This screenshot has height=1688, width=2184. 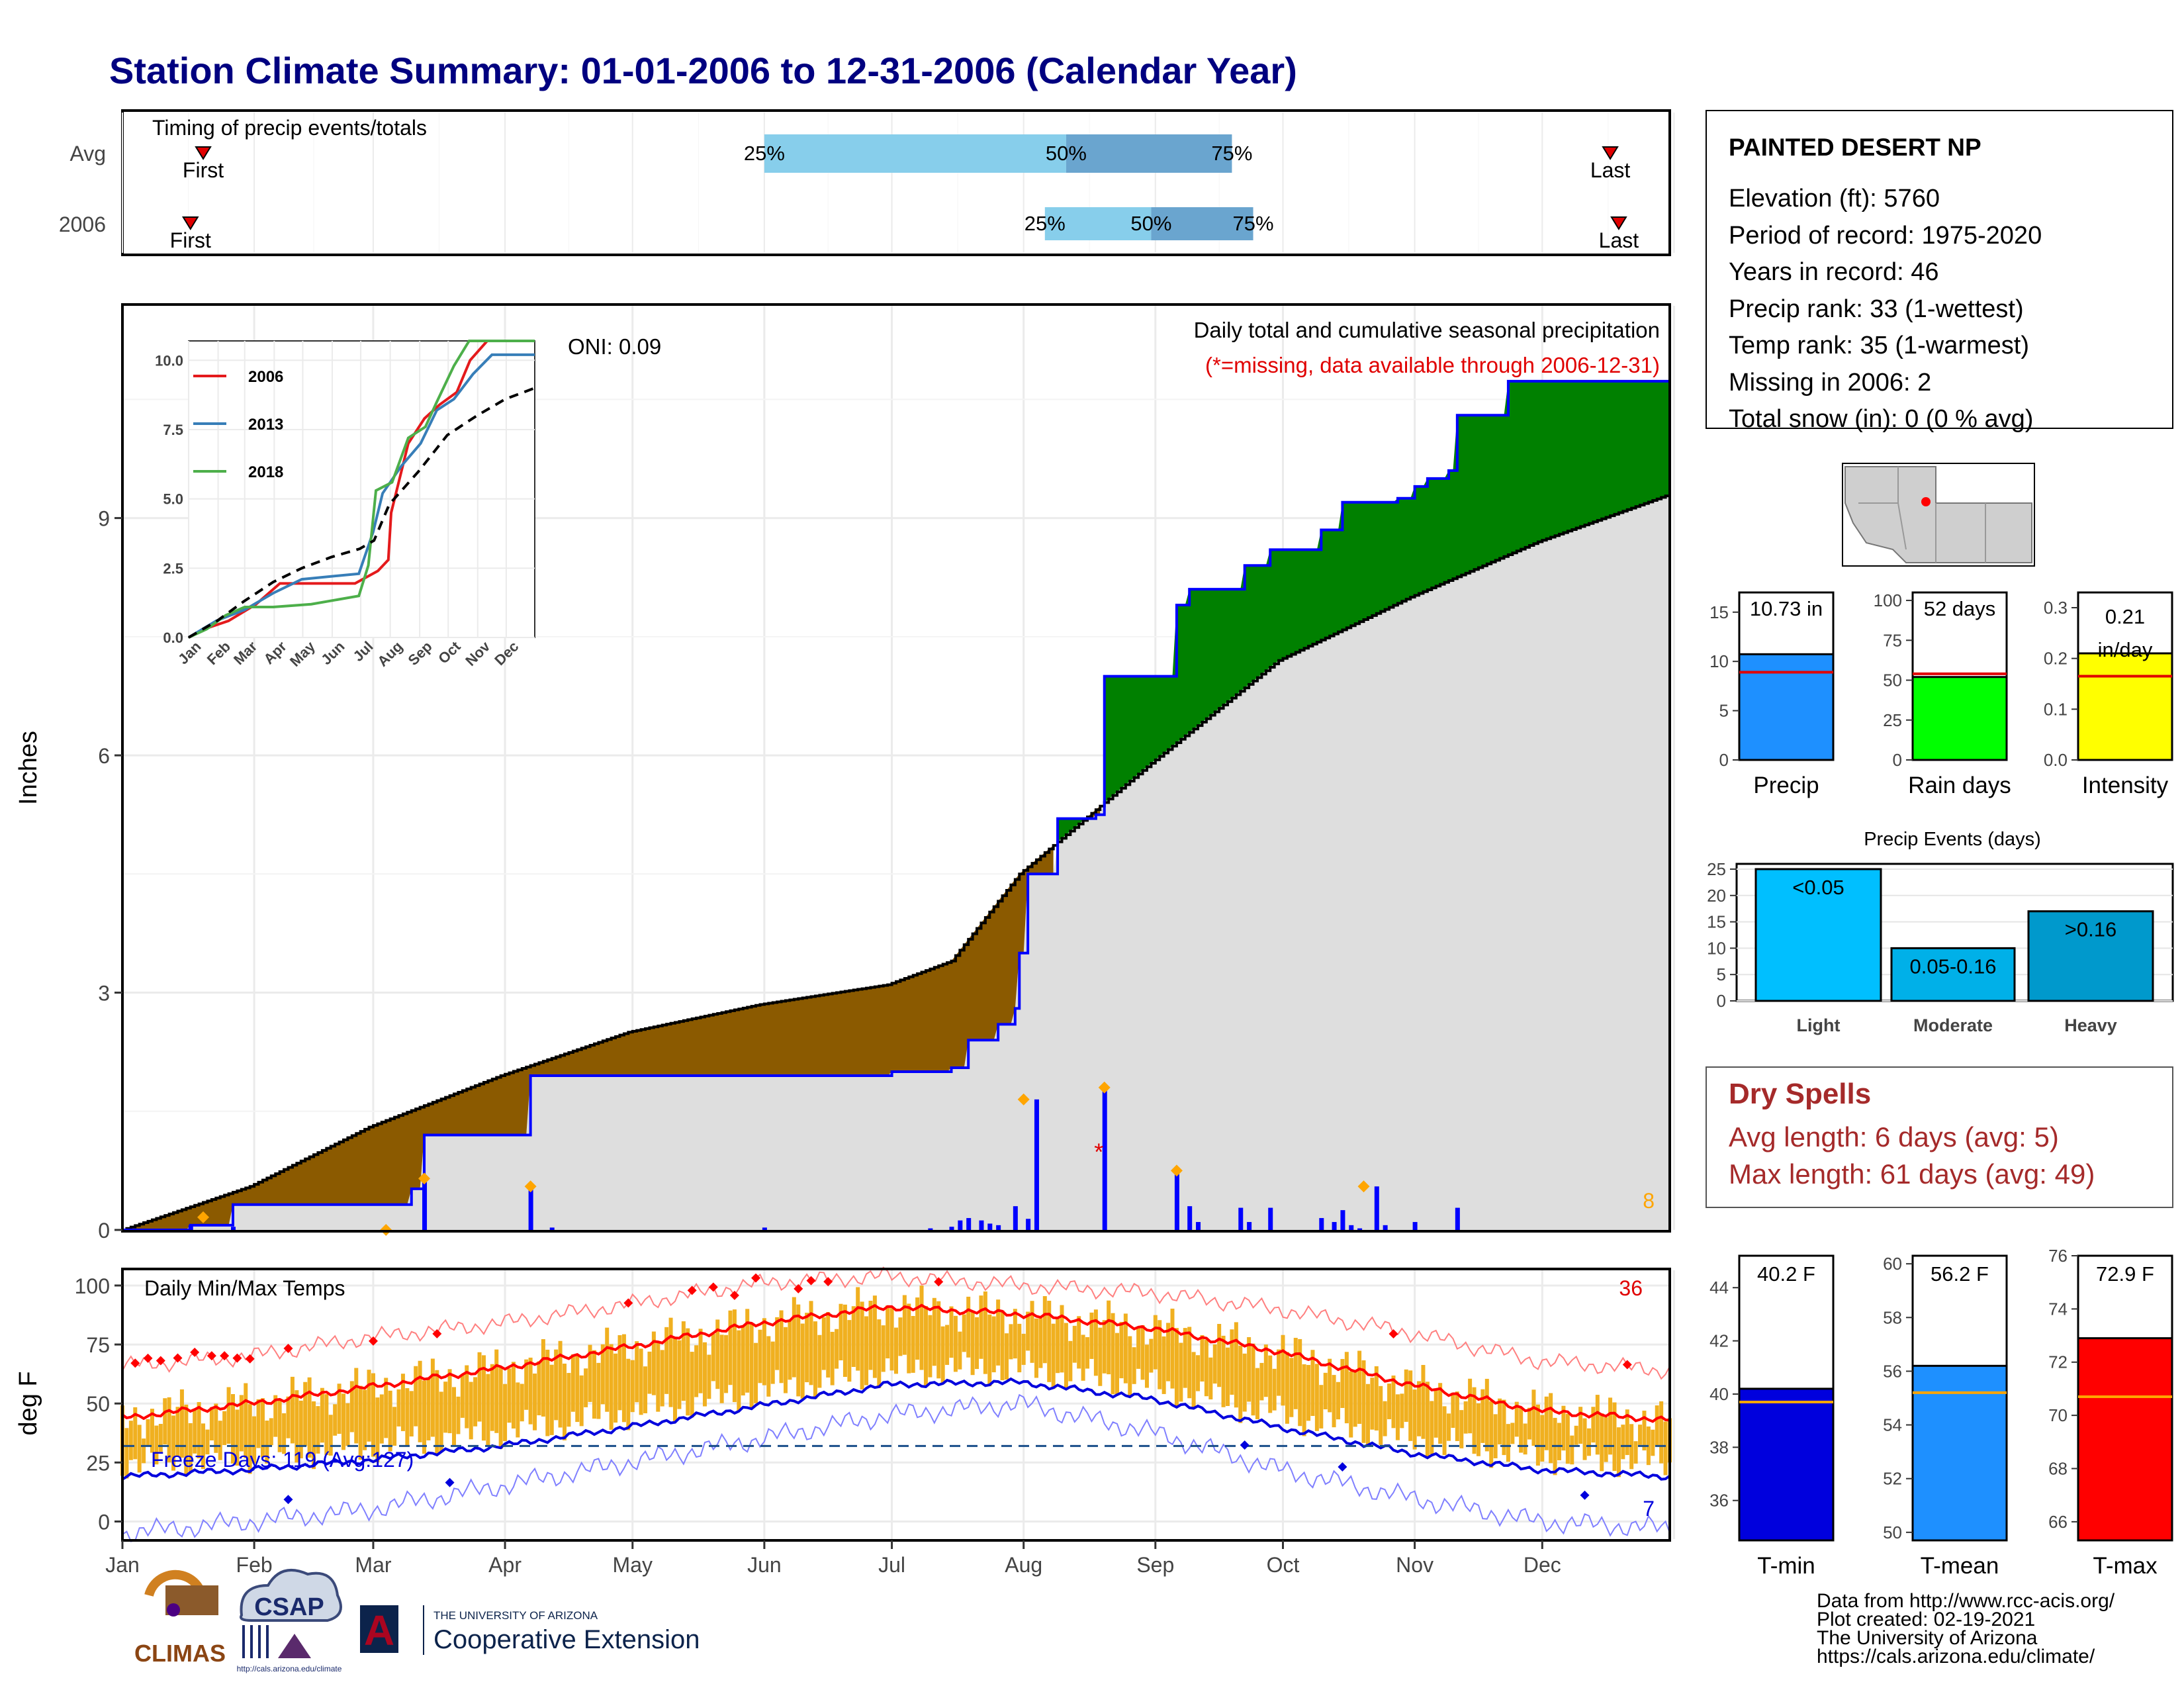 What do you see at coordinates (633, 1565) in the screenshot?
I see `month-label: May` at bounding box center [633, 1565].